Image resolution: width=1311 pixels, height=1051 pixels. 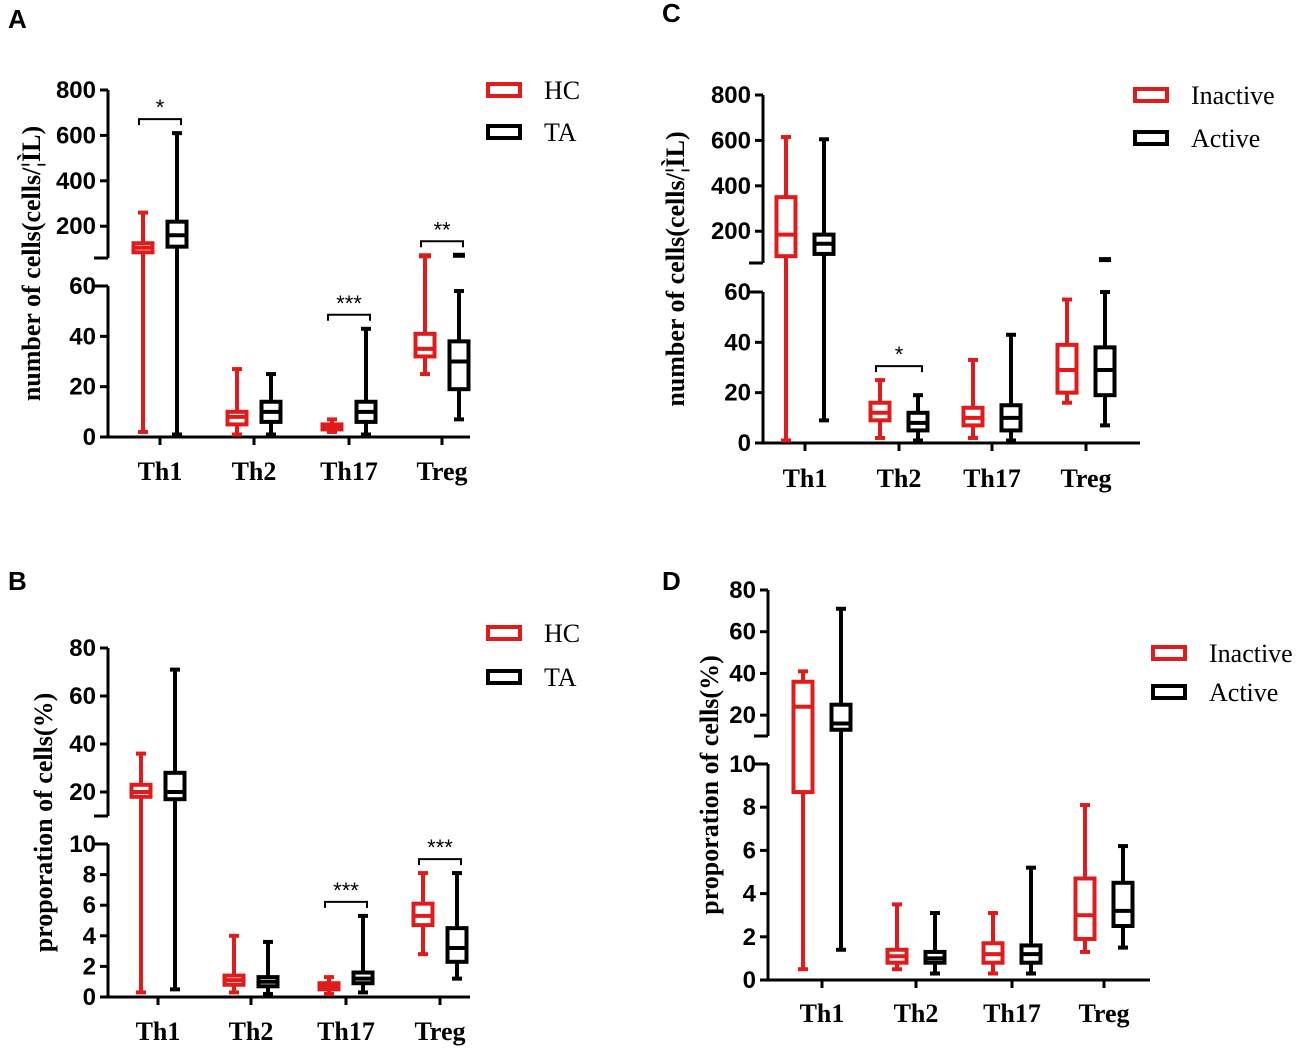 What do you see at coordinates (442, 229) in the screenshot?
I see `significance-label: **` at bounding box center [442, 229].